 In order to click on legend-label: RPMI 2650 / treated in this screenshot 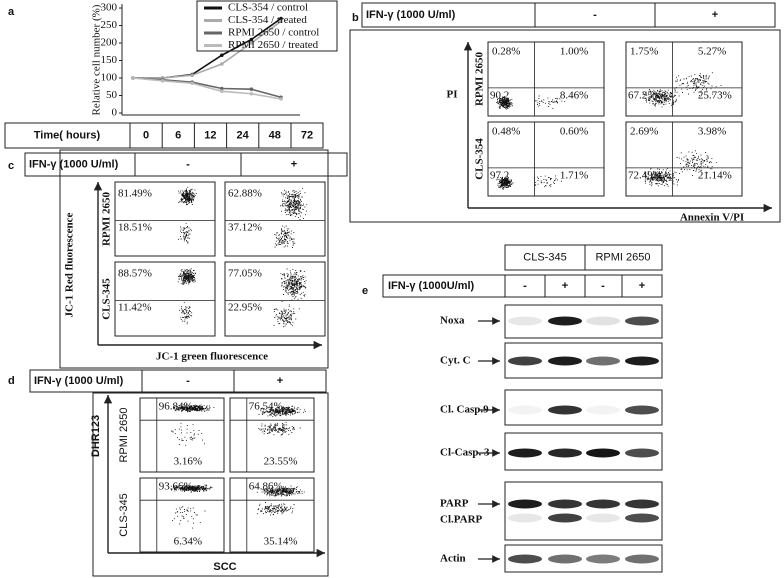, I will do `click(273, 45)`.